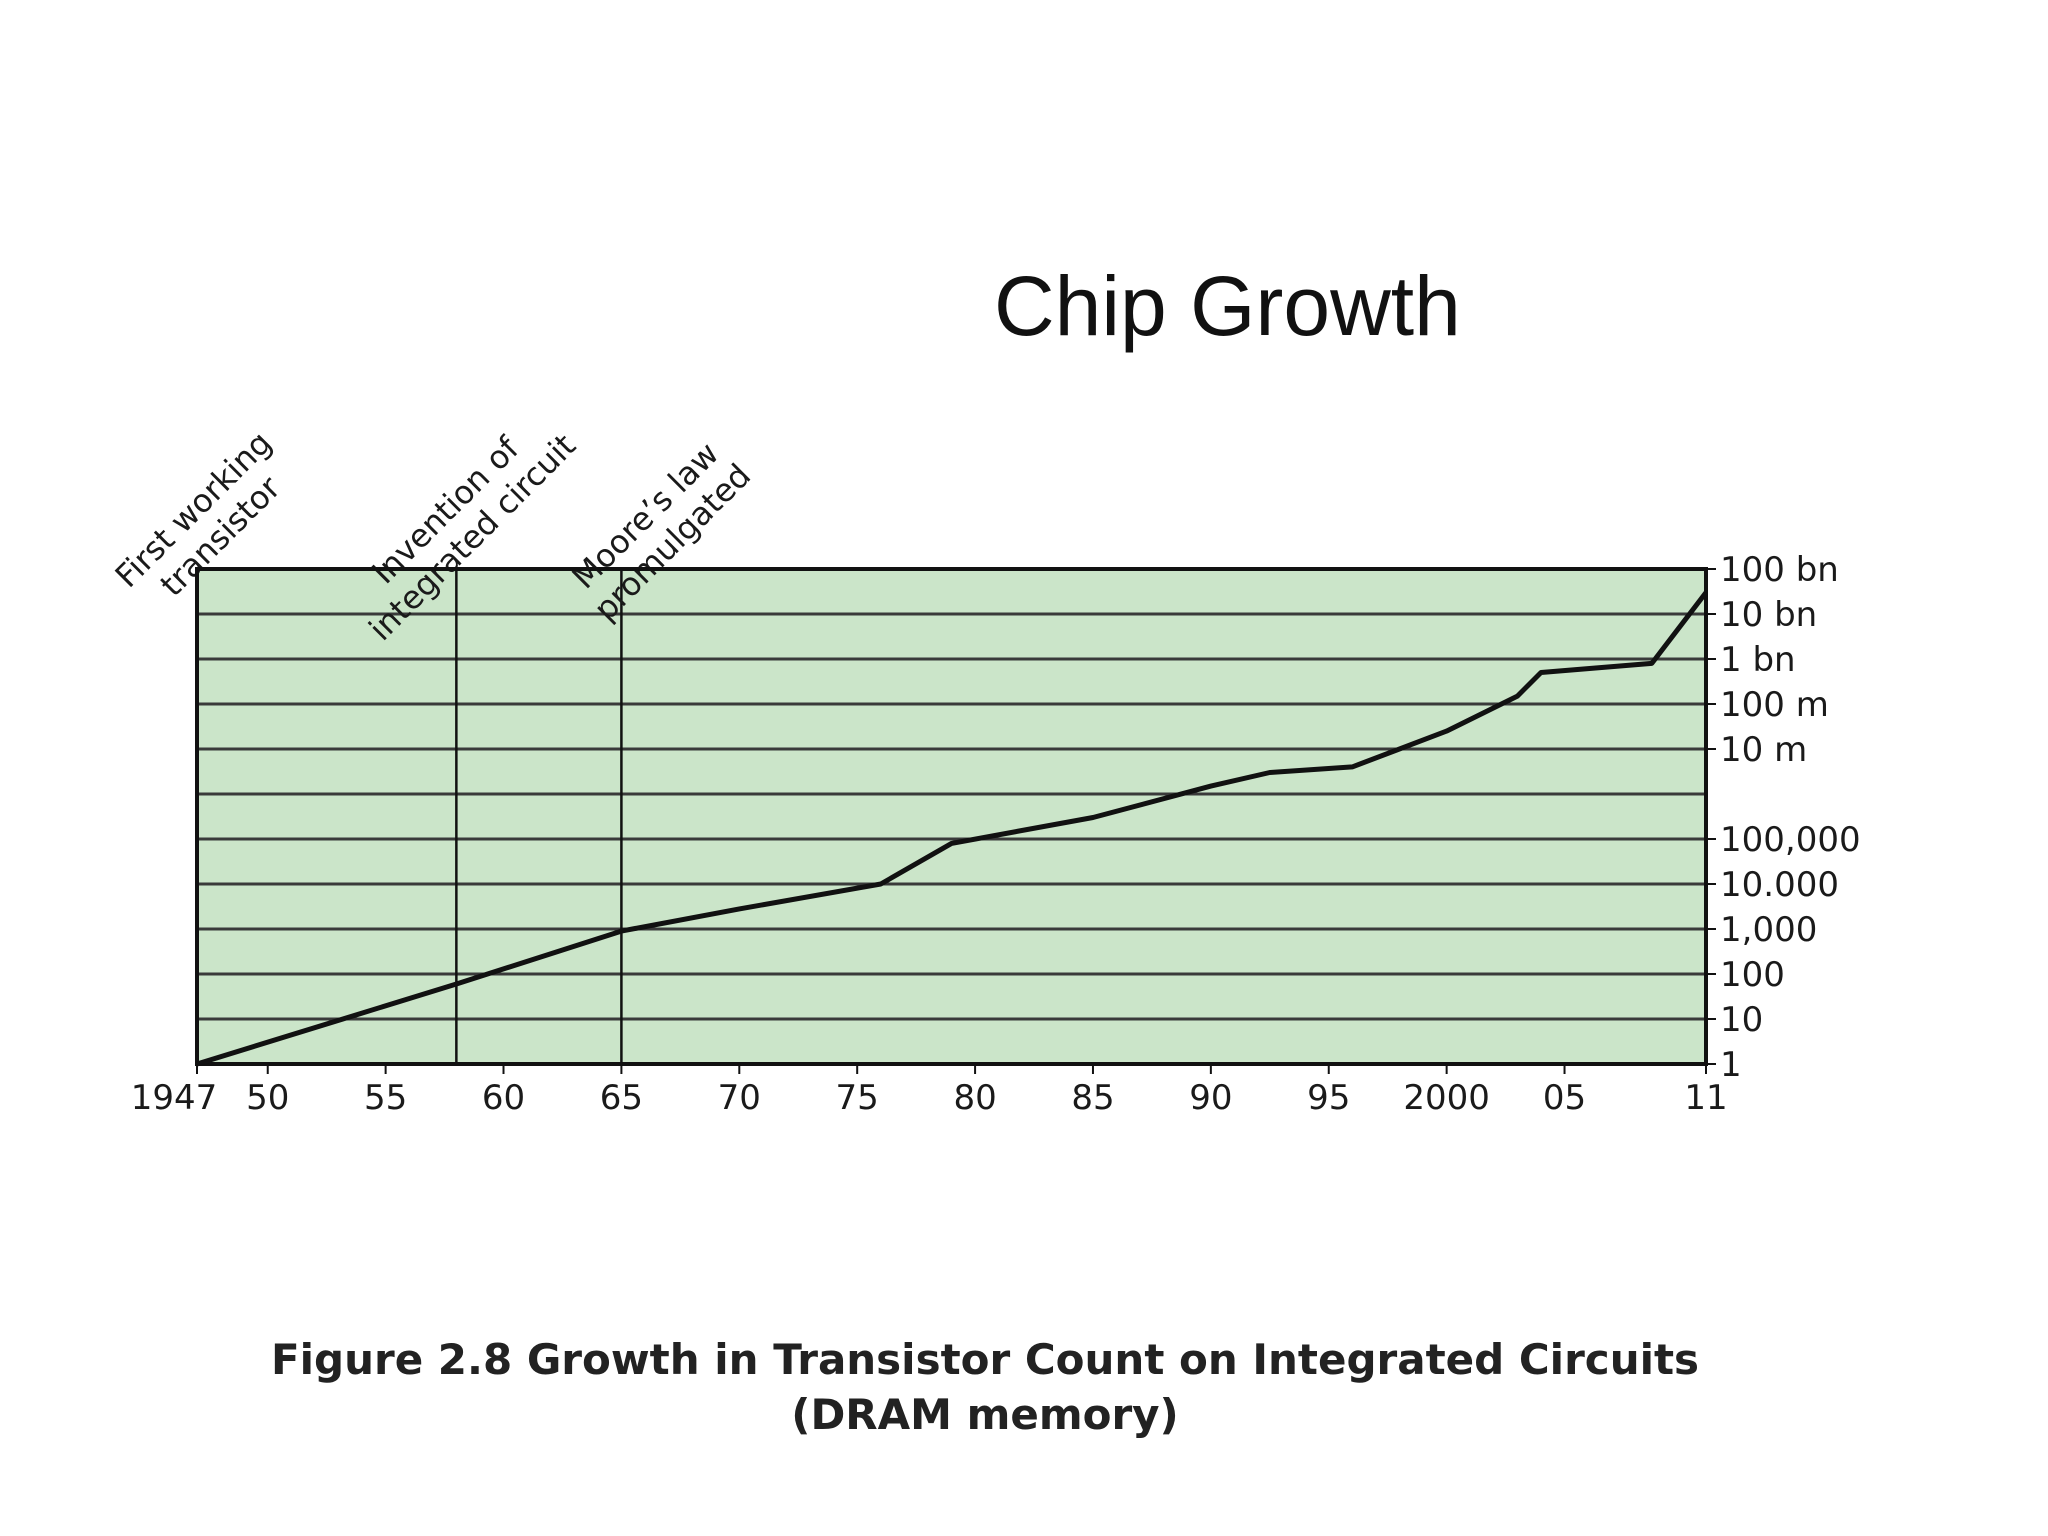  I want to click on y-tick-label: 10.000, so click(1779, 885).